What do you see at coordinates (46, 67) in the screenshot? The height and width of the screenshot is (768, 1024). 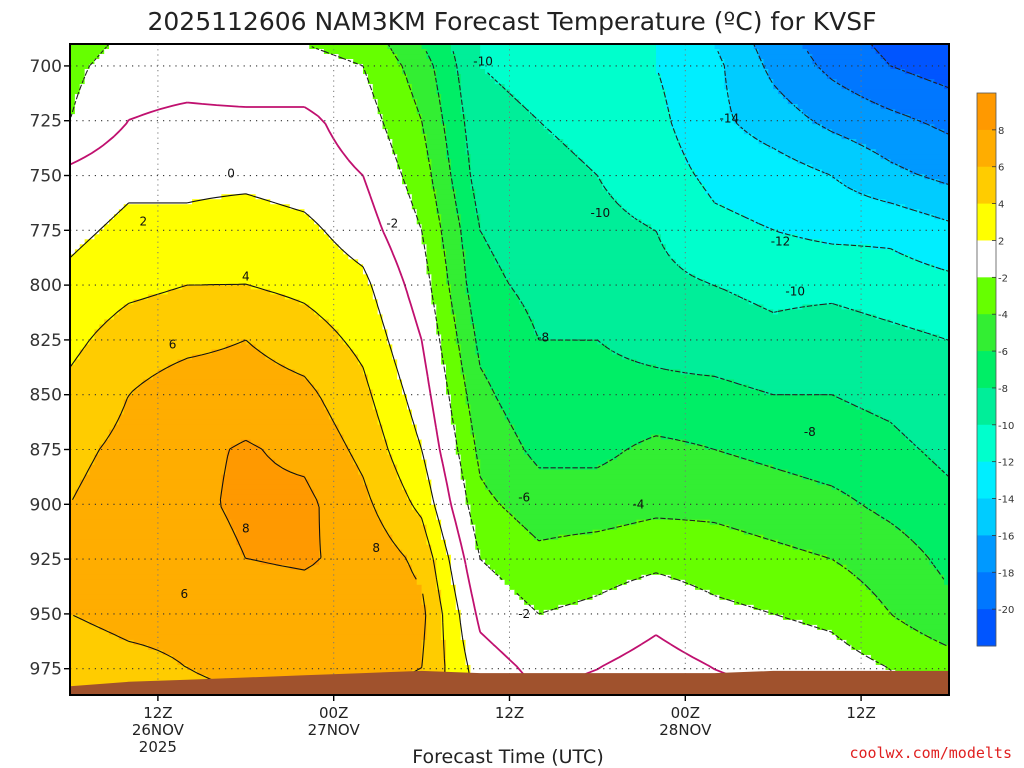 I see `y-tick-label: 700` at bounding box center [46, 67].